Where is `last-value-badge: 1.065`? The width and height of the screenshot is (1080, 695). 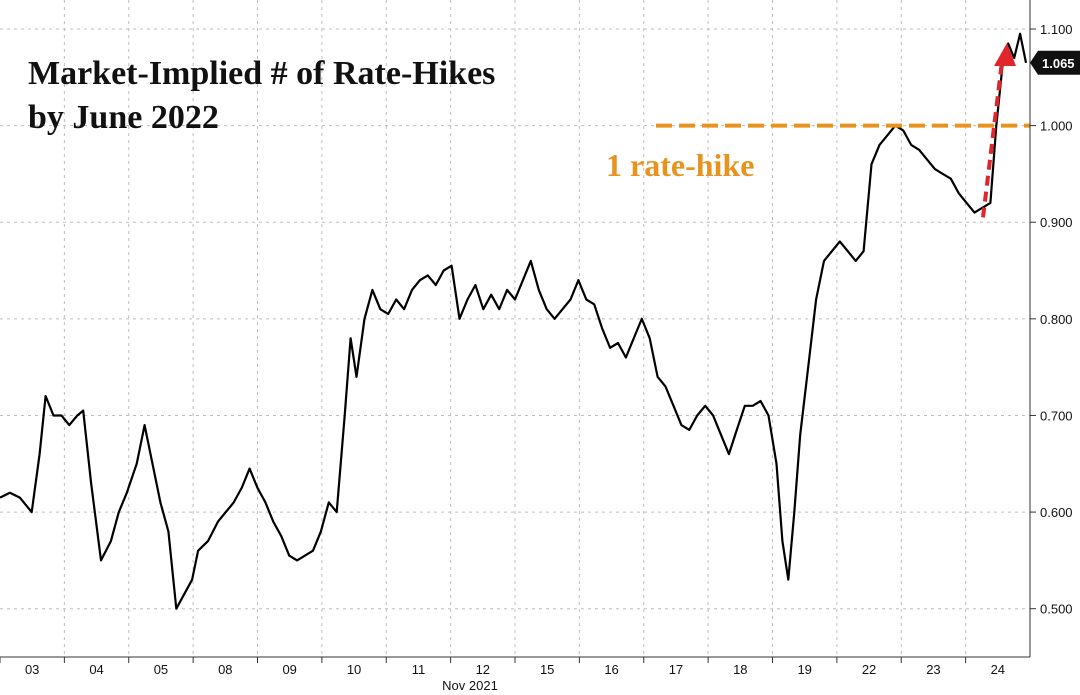
last-value-badge: 1.065 is located at coordinates (1055, 62).